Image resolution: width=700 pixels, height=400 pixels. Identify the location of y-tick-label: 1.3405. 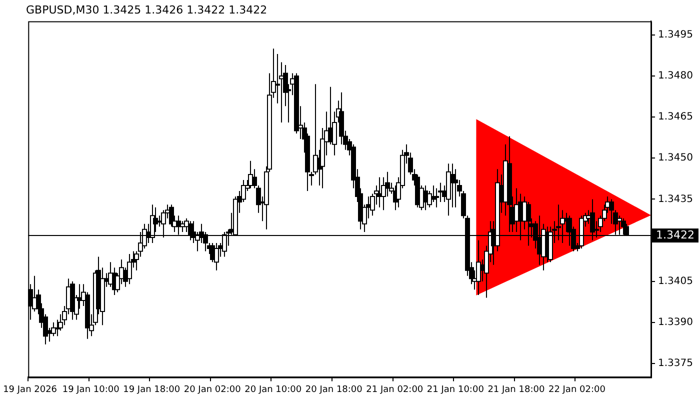
(676, 281).